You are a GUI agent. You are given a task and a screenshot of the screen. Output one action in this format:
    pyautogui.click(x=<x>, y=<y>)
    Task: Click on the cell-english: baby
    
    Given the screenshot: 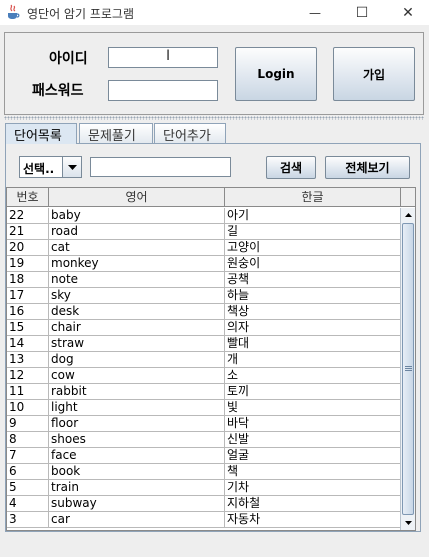 What is the action you would take?
    pyautogui.click(x=137, y=215)
    